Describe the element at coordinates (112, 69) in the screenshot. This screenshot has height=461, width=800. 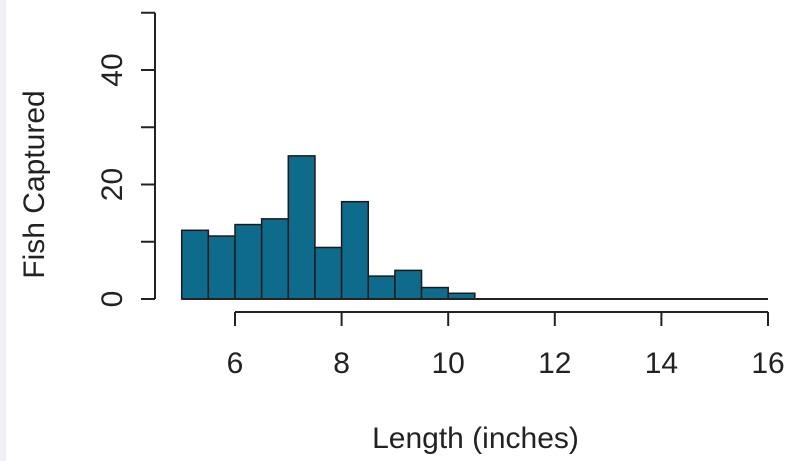
I see `y-tick-label: 40` at that location.